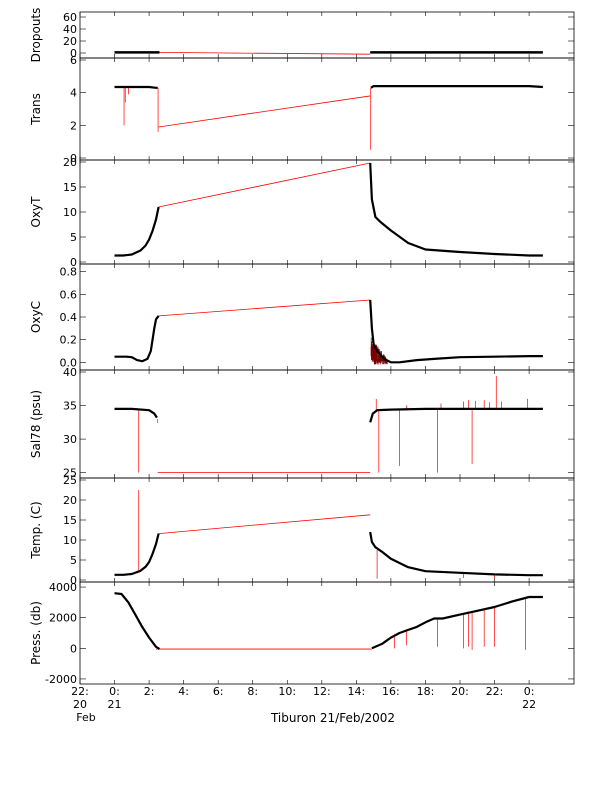 The image size is (612, 785). Describe the element at coordinates (69, 362) in the screenshot. I see `y-tick-label: 0.0` at that location.